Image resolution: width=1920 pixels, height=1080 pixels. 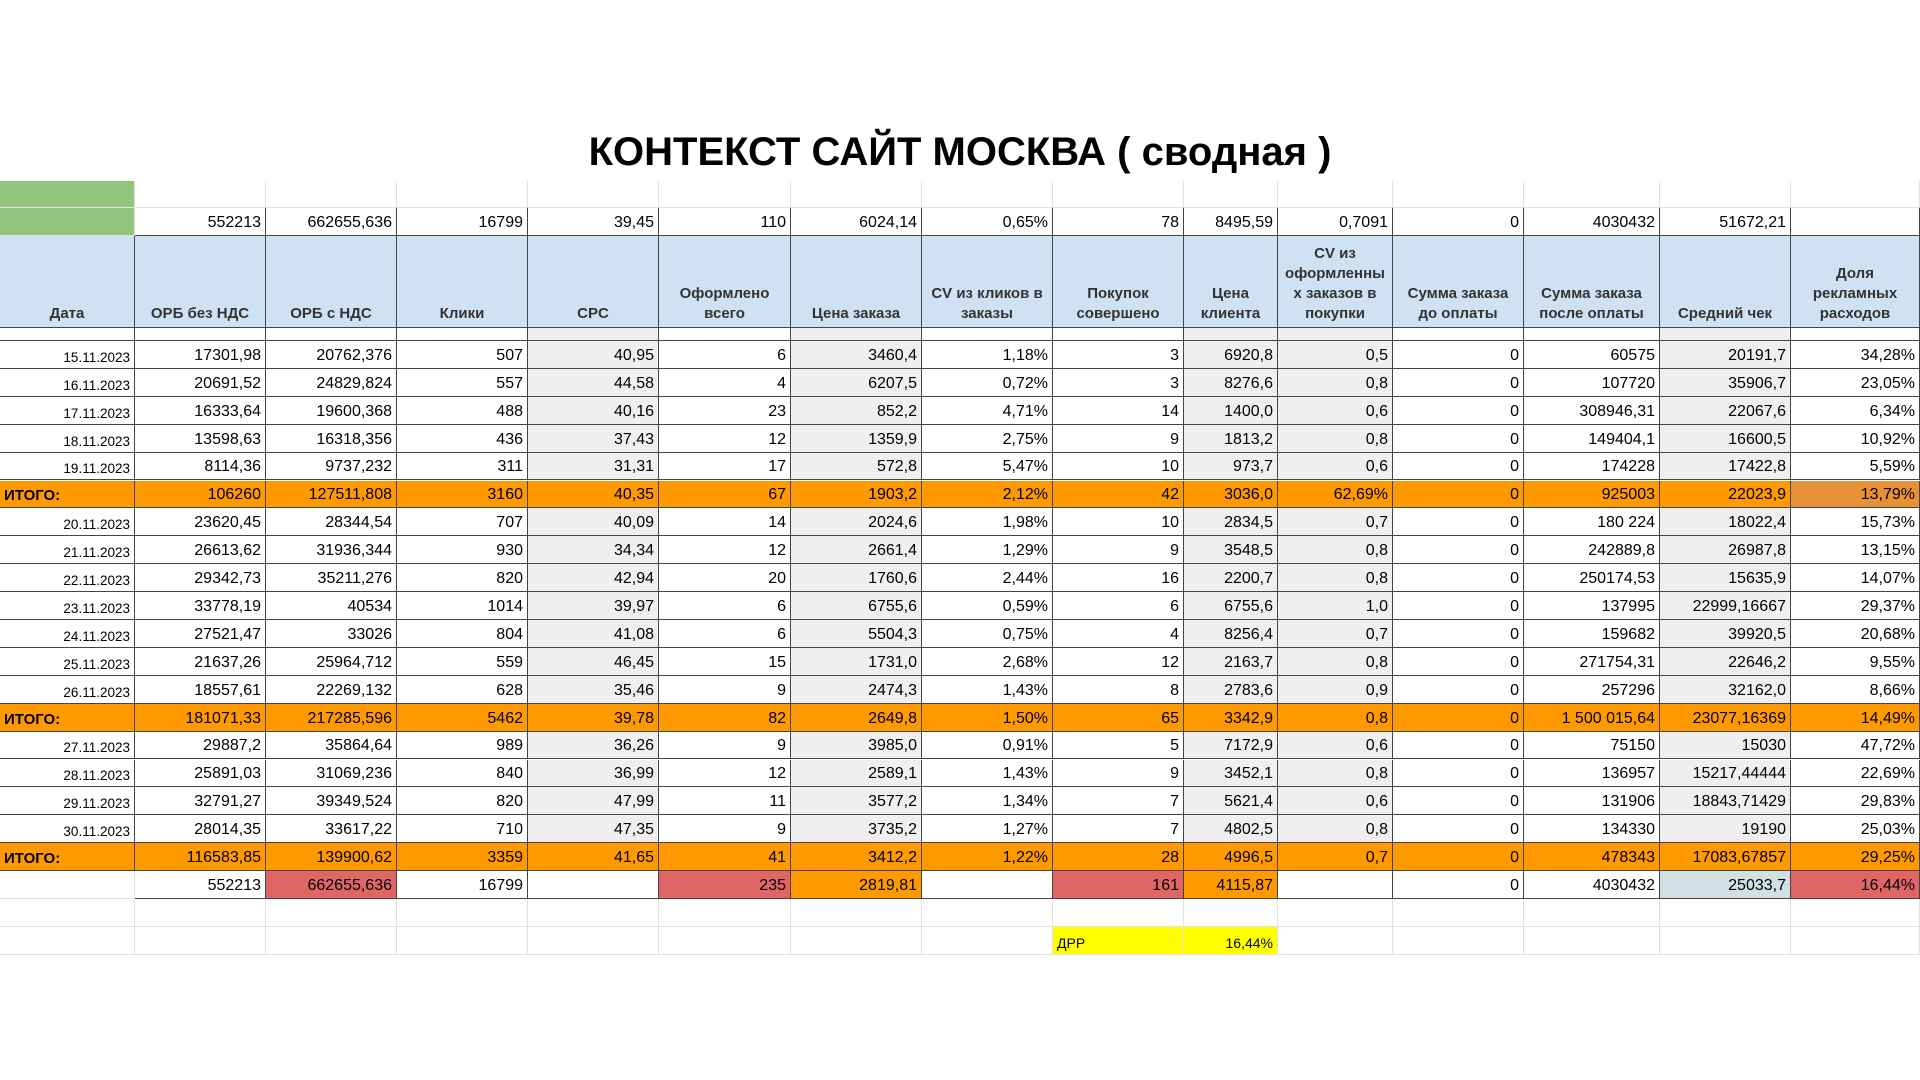 I want to click on data-cell: 2,75%, so click(x=987, y=438).